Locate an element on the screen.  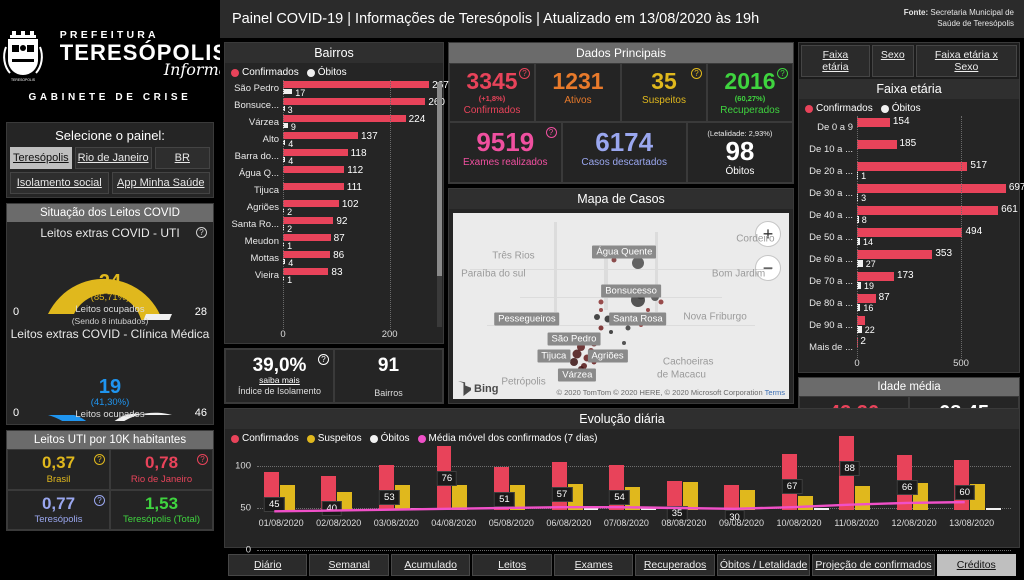
faixa-etaria-row: De 70 a ... 173 19 is located at coordinates (907, 281).